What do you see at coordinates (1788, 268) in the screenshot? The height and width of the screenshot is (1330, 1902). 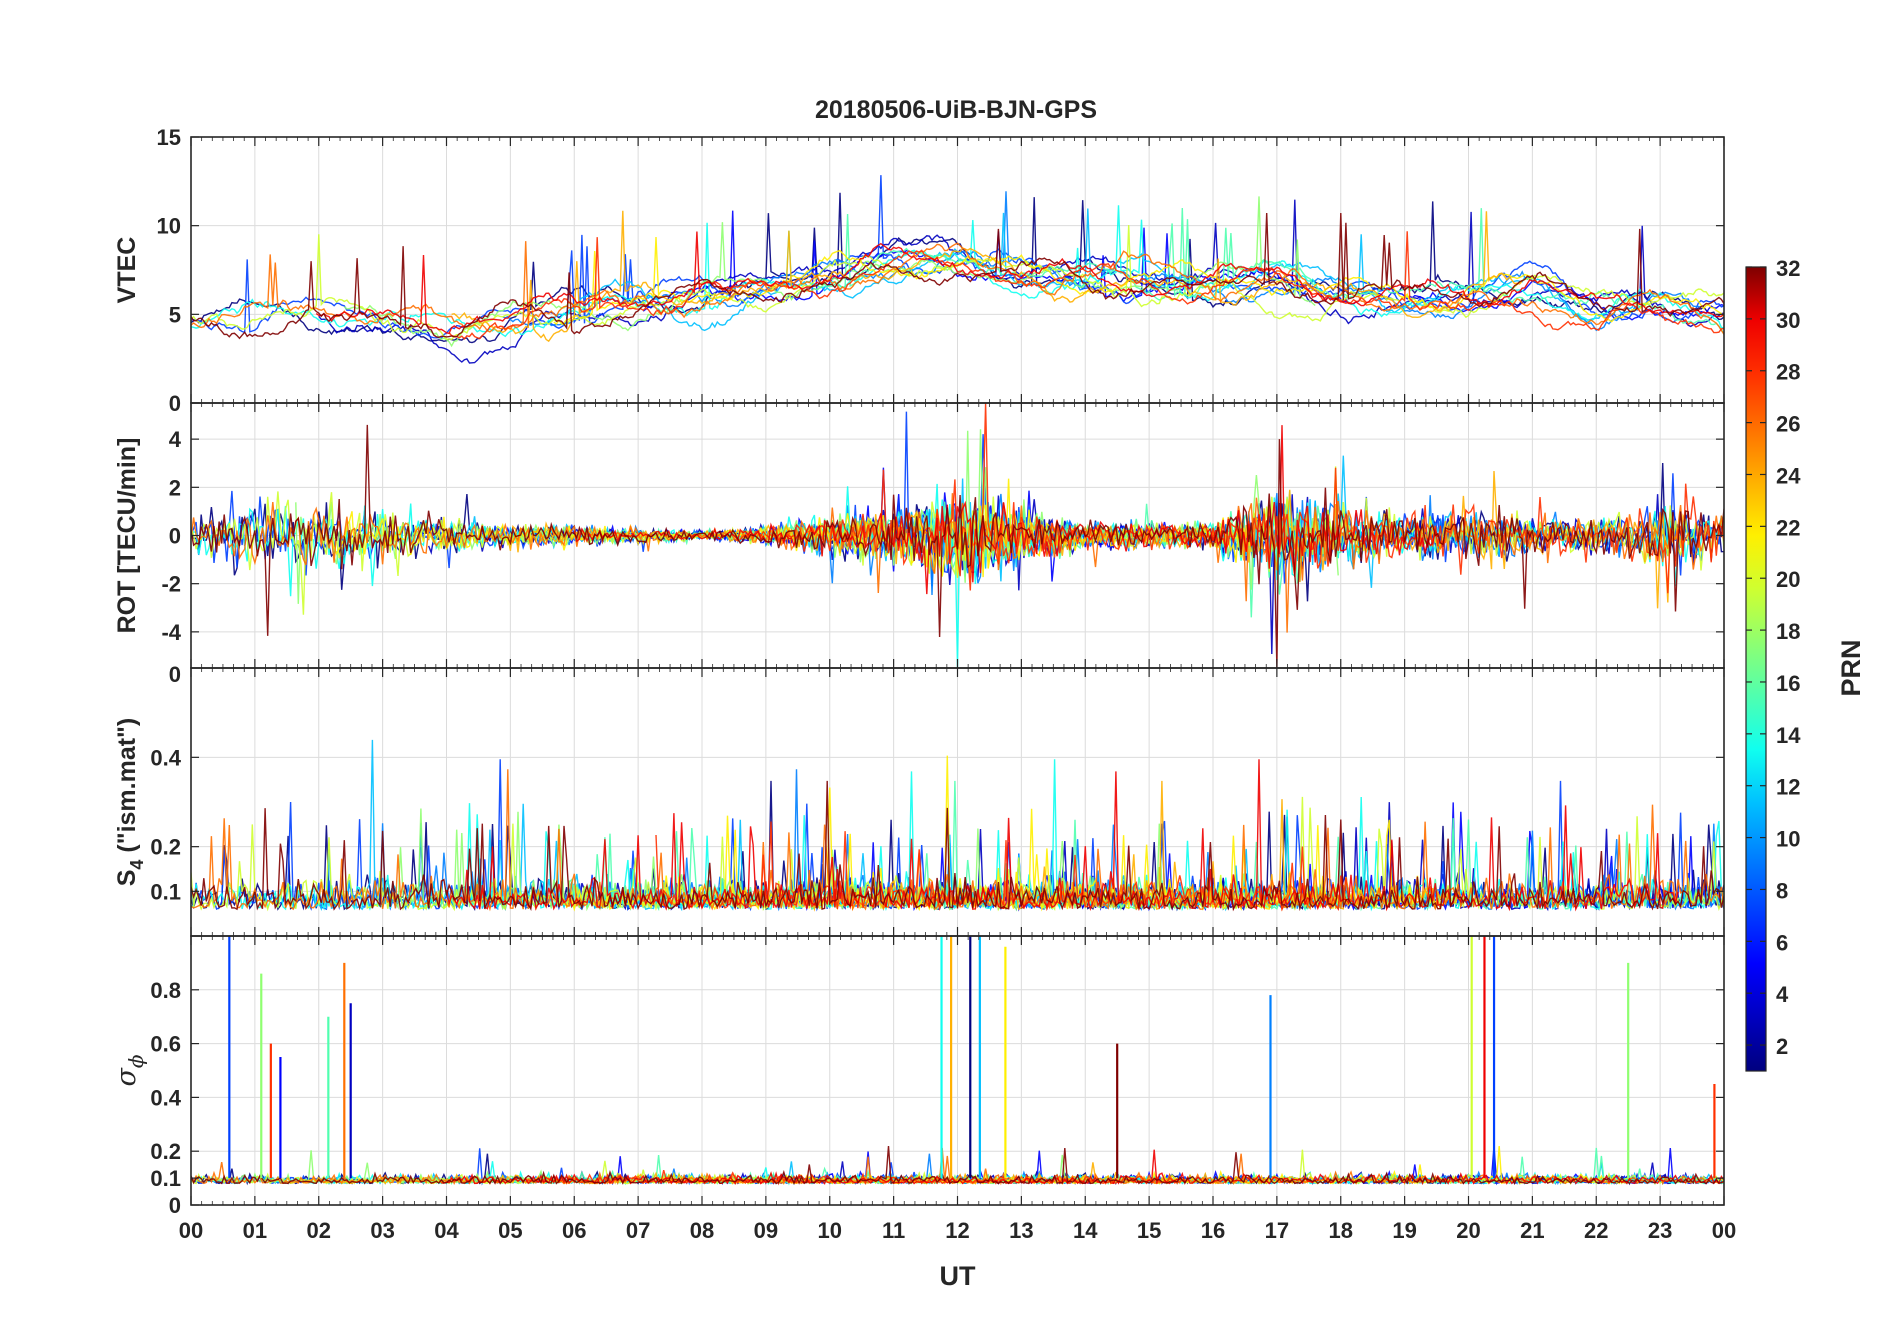 I see `colorbar-tick-label: 32` at bounding box center [1788, 268].